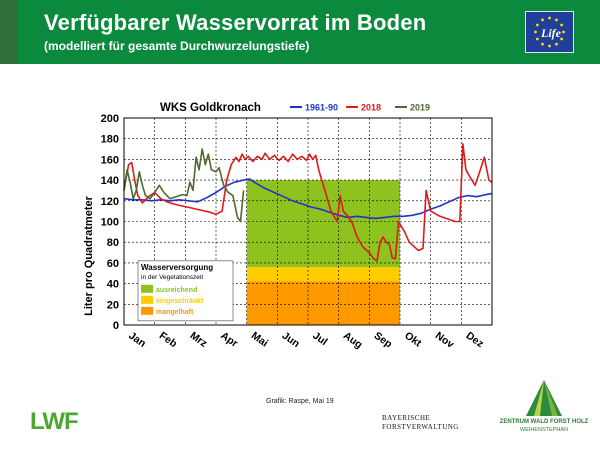  Describe the element at coordinates (110, 140) in the screenshot. I see `y-tick-label: 180` at that location.